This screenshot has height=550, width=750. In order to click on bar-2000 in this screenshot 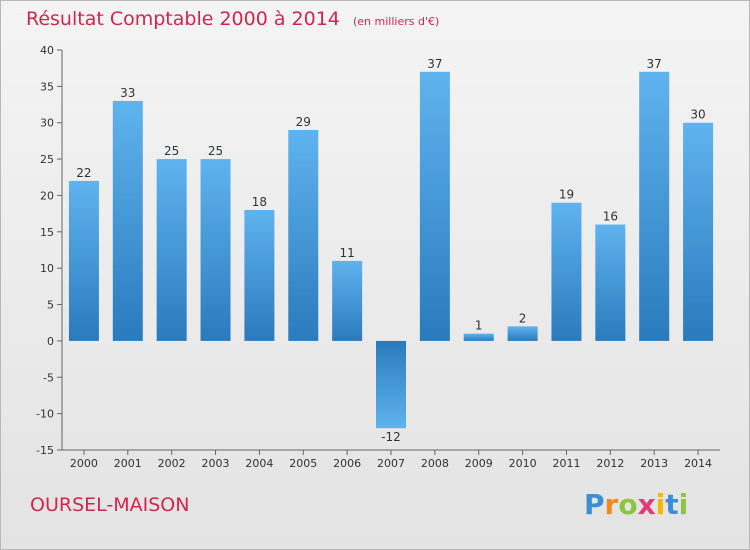, I will do `click(83, 260)`.